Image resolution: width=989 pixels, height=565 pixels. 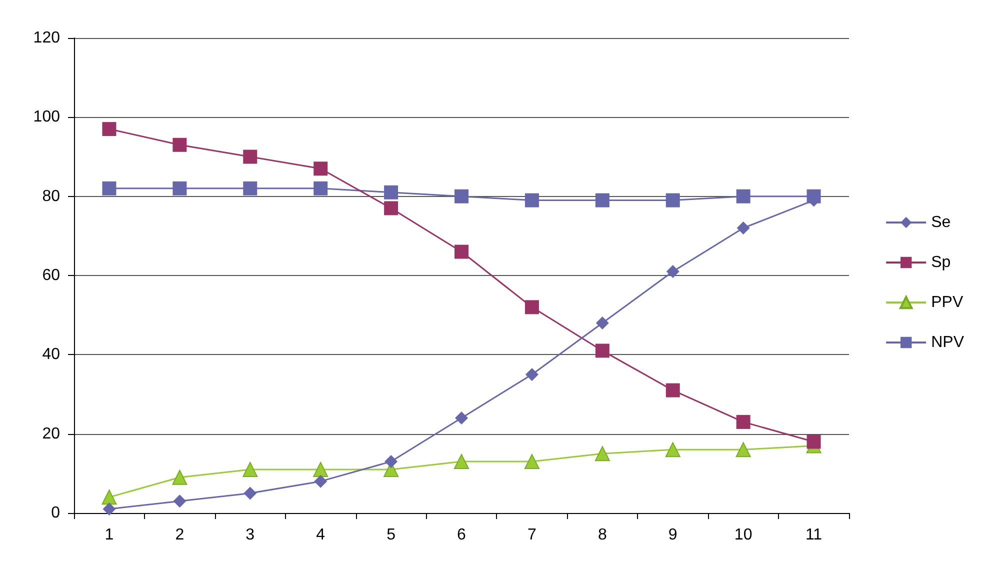 I want to click on legend-label: PPV, so click(x=947, y=302).